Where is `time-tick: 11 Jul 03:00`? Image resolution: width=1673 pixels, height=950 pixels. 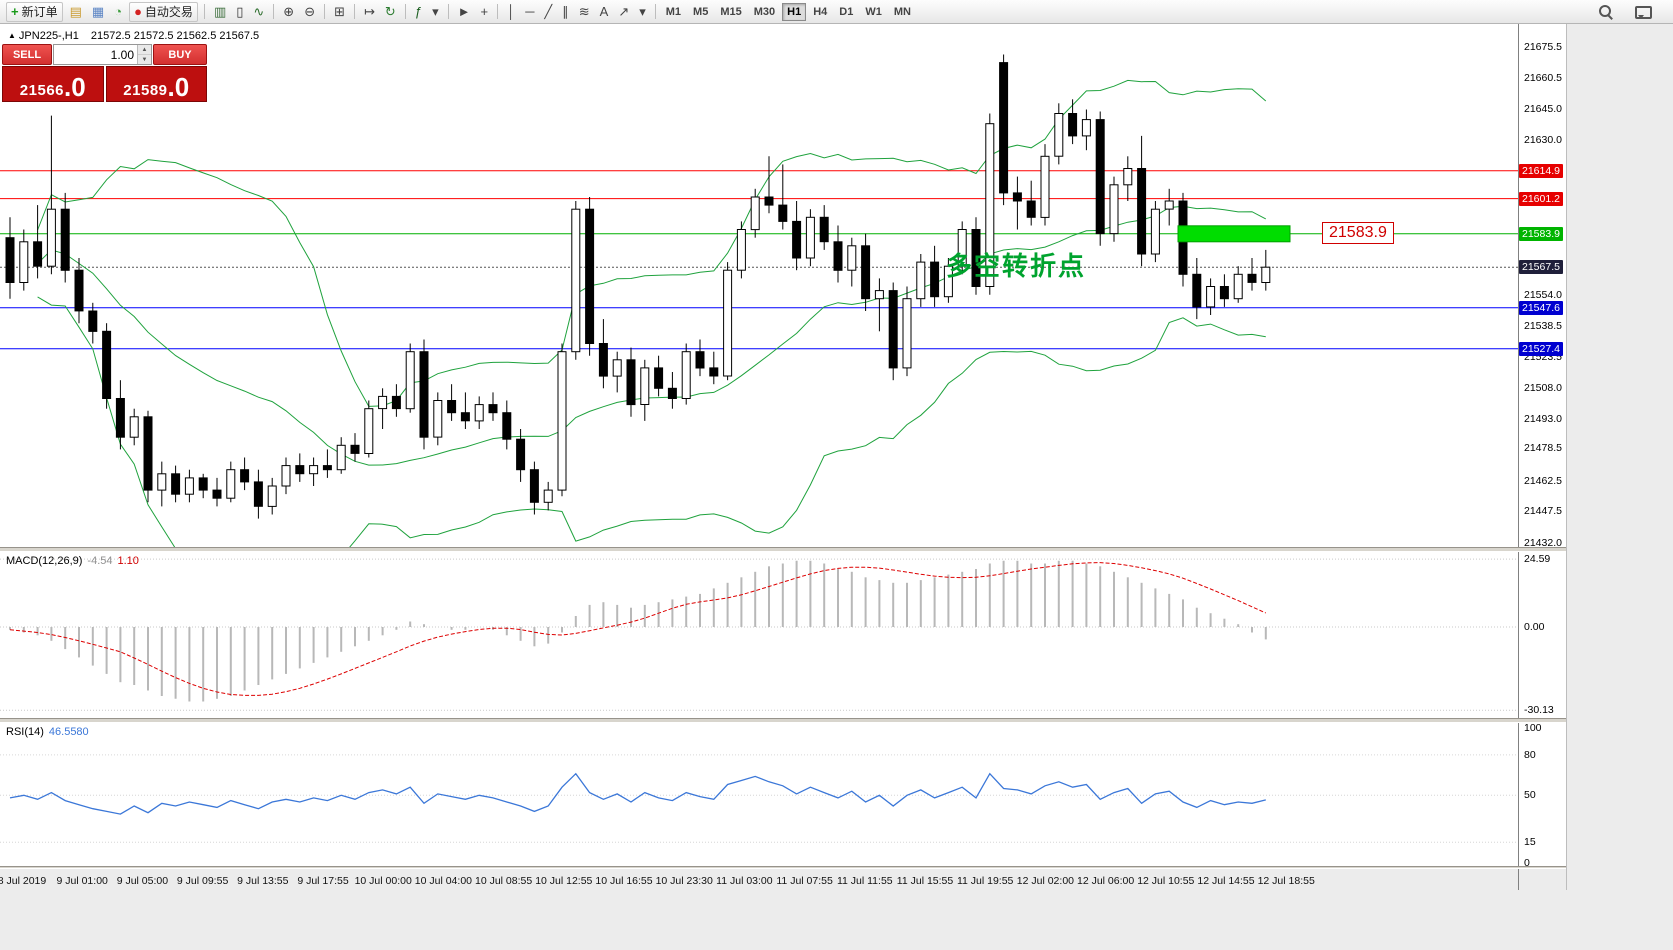
time-tick: 11 Jul 03:00 is located at coordinates (744, 881).